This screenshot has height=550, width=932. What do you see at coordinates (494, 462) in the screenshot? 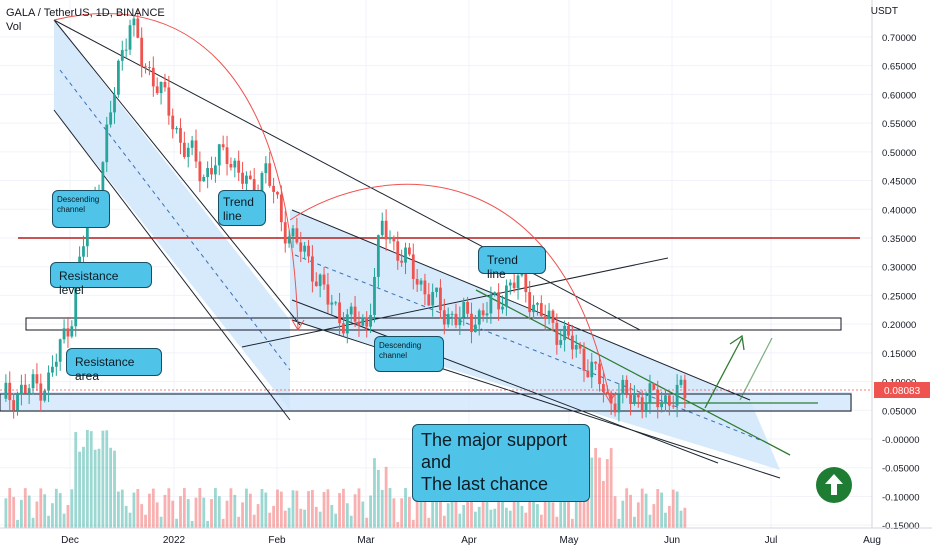
I see `callout-support-text: The major support and The last chance` at bounding box center [494, 462].